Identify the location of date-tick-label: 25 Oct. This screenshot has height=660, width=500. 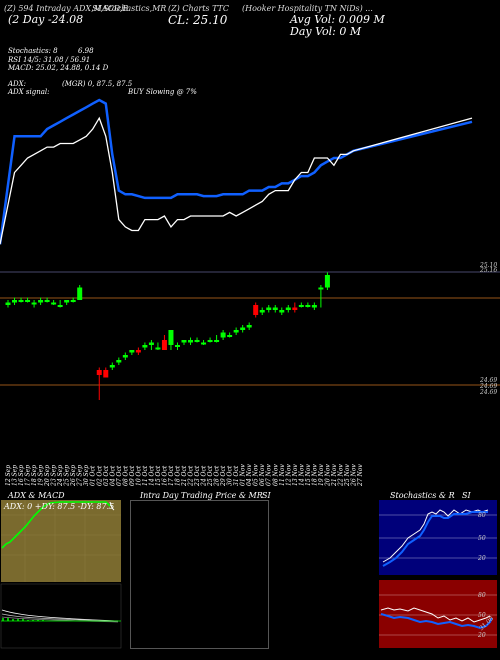
(210, 476).